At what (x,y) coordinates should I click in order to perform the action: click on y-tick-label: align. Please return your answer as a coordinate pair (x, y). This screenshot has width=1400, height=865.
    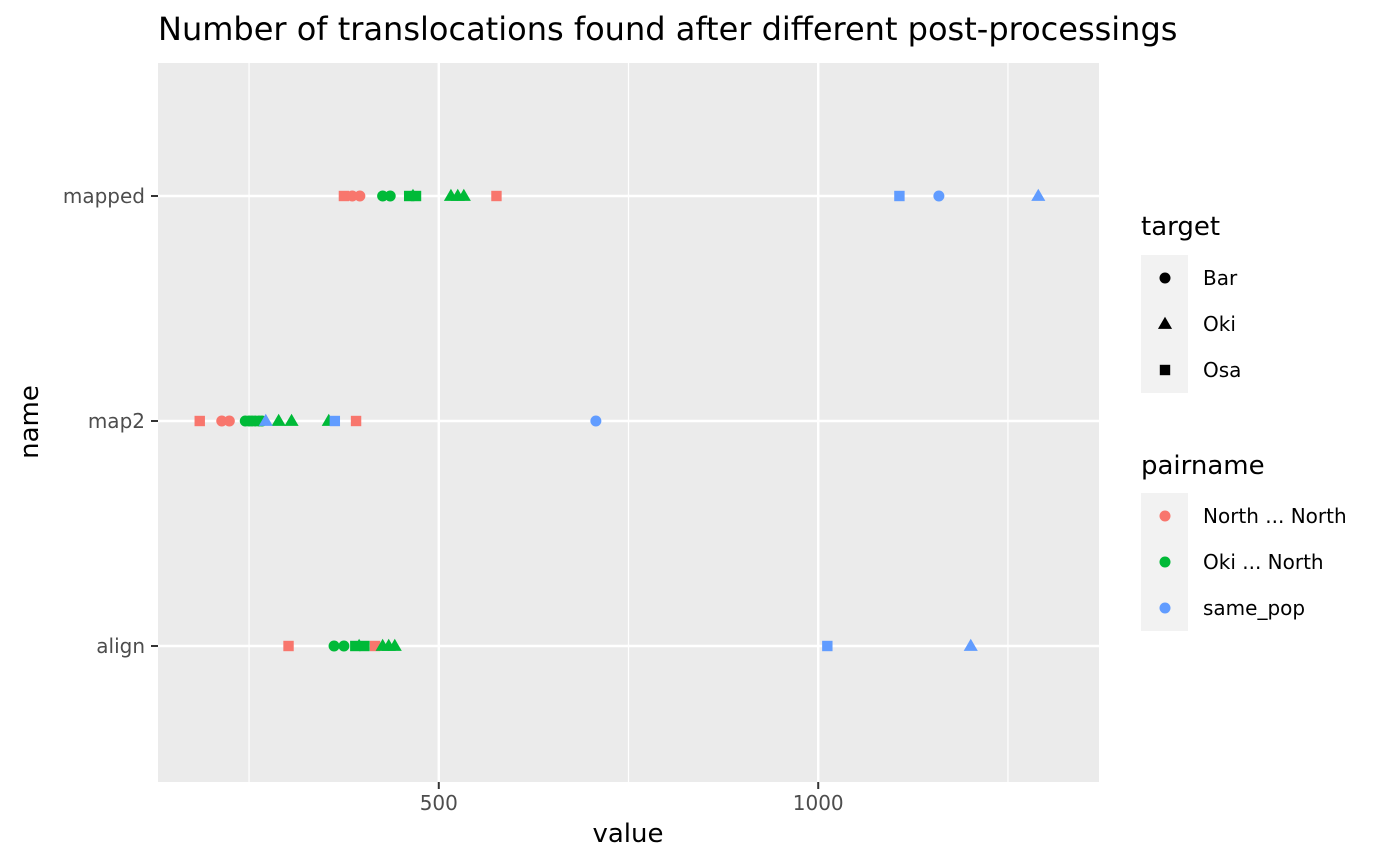
    Looking at the image, I should click on (120, 646).